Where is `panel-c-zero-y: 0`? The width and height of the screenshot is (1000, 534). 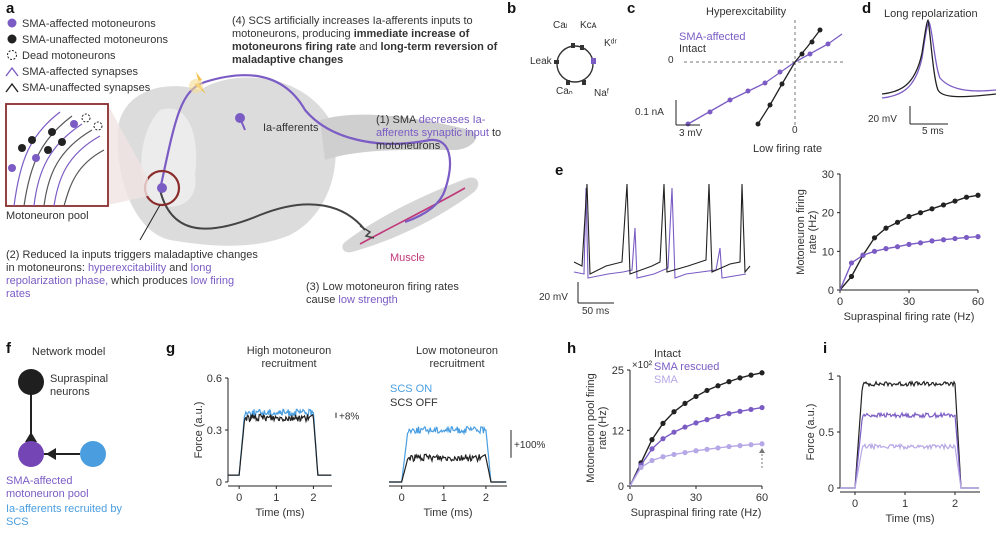 panel-c-zero-y: 0 is located at coordinates (671, 60).